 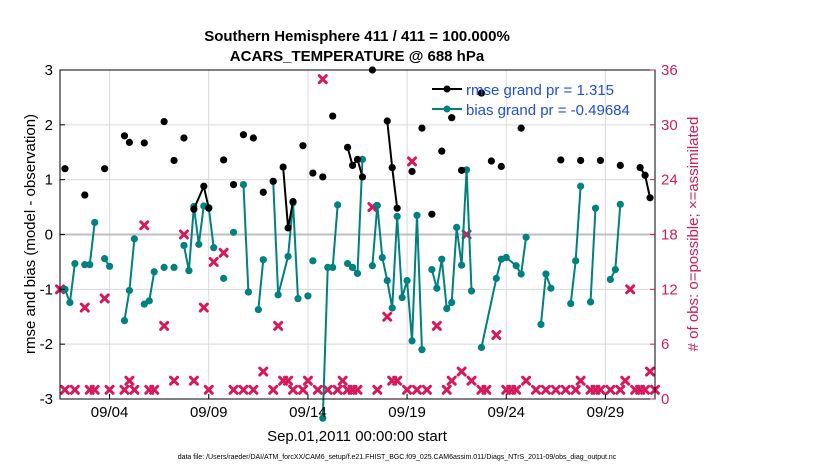 I want to click on legend-rmse-marker, so click(x=447, y=89).